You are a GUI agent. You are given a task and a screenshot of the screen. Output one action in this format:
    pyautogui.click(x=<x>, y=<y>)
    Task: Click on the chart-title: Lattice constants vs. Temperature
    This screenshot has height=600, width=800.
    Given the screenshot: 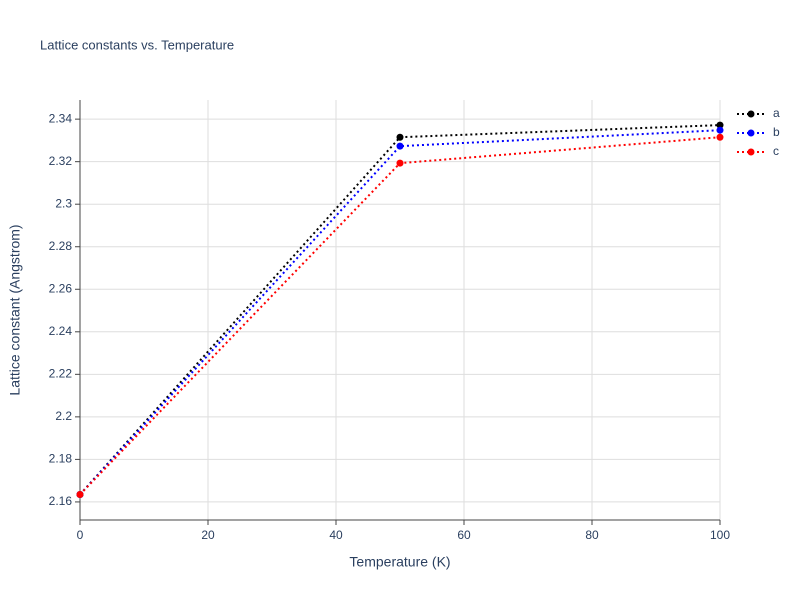 What is the action you would take?
    pyautogui.click(x=137, y=44)
    